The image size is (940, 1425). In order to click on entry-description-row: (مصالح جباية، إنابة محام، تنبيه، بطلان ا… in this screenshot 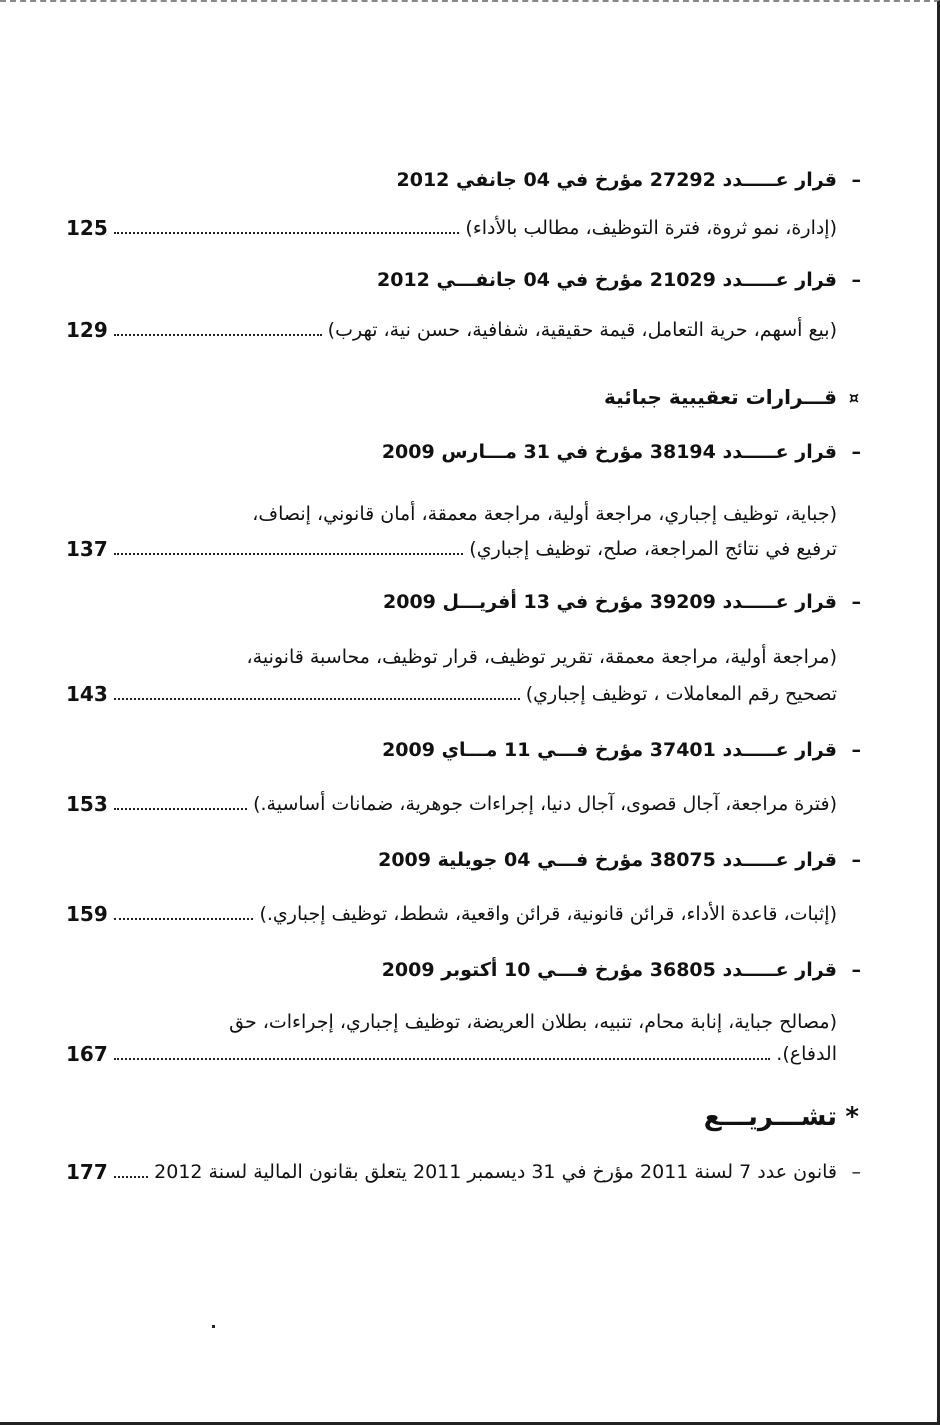, I will do `click(451, 1022)`.